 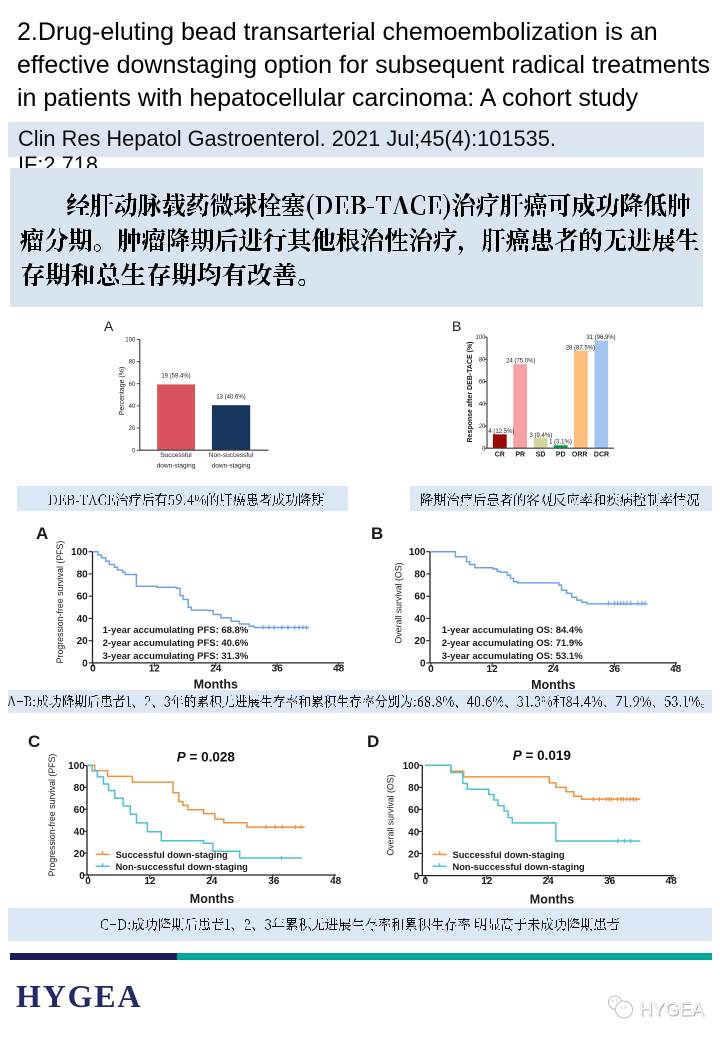 I want to click on svg-text: 1-year accumulating PFS: 68.8%, so click(x=176, y=630).